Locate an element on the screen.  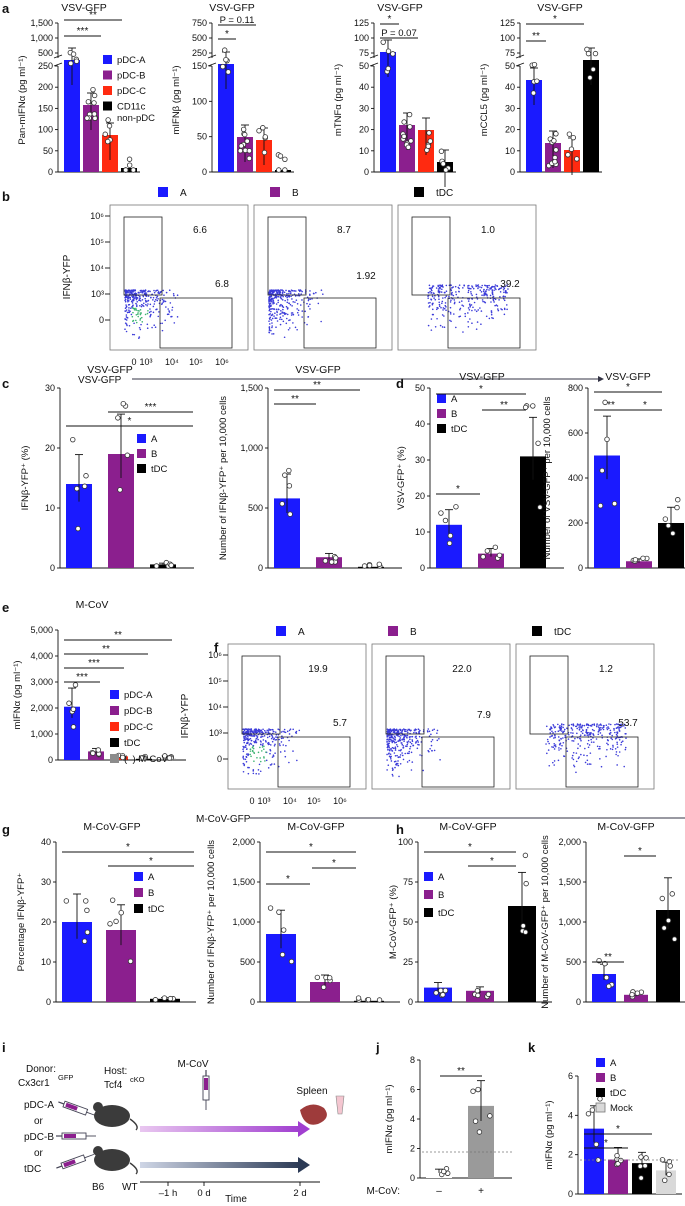
scatter-points is located at coordinates (271, 751).